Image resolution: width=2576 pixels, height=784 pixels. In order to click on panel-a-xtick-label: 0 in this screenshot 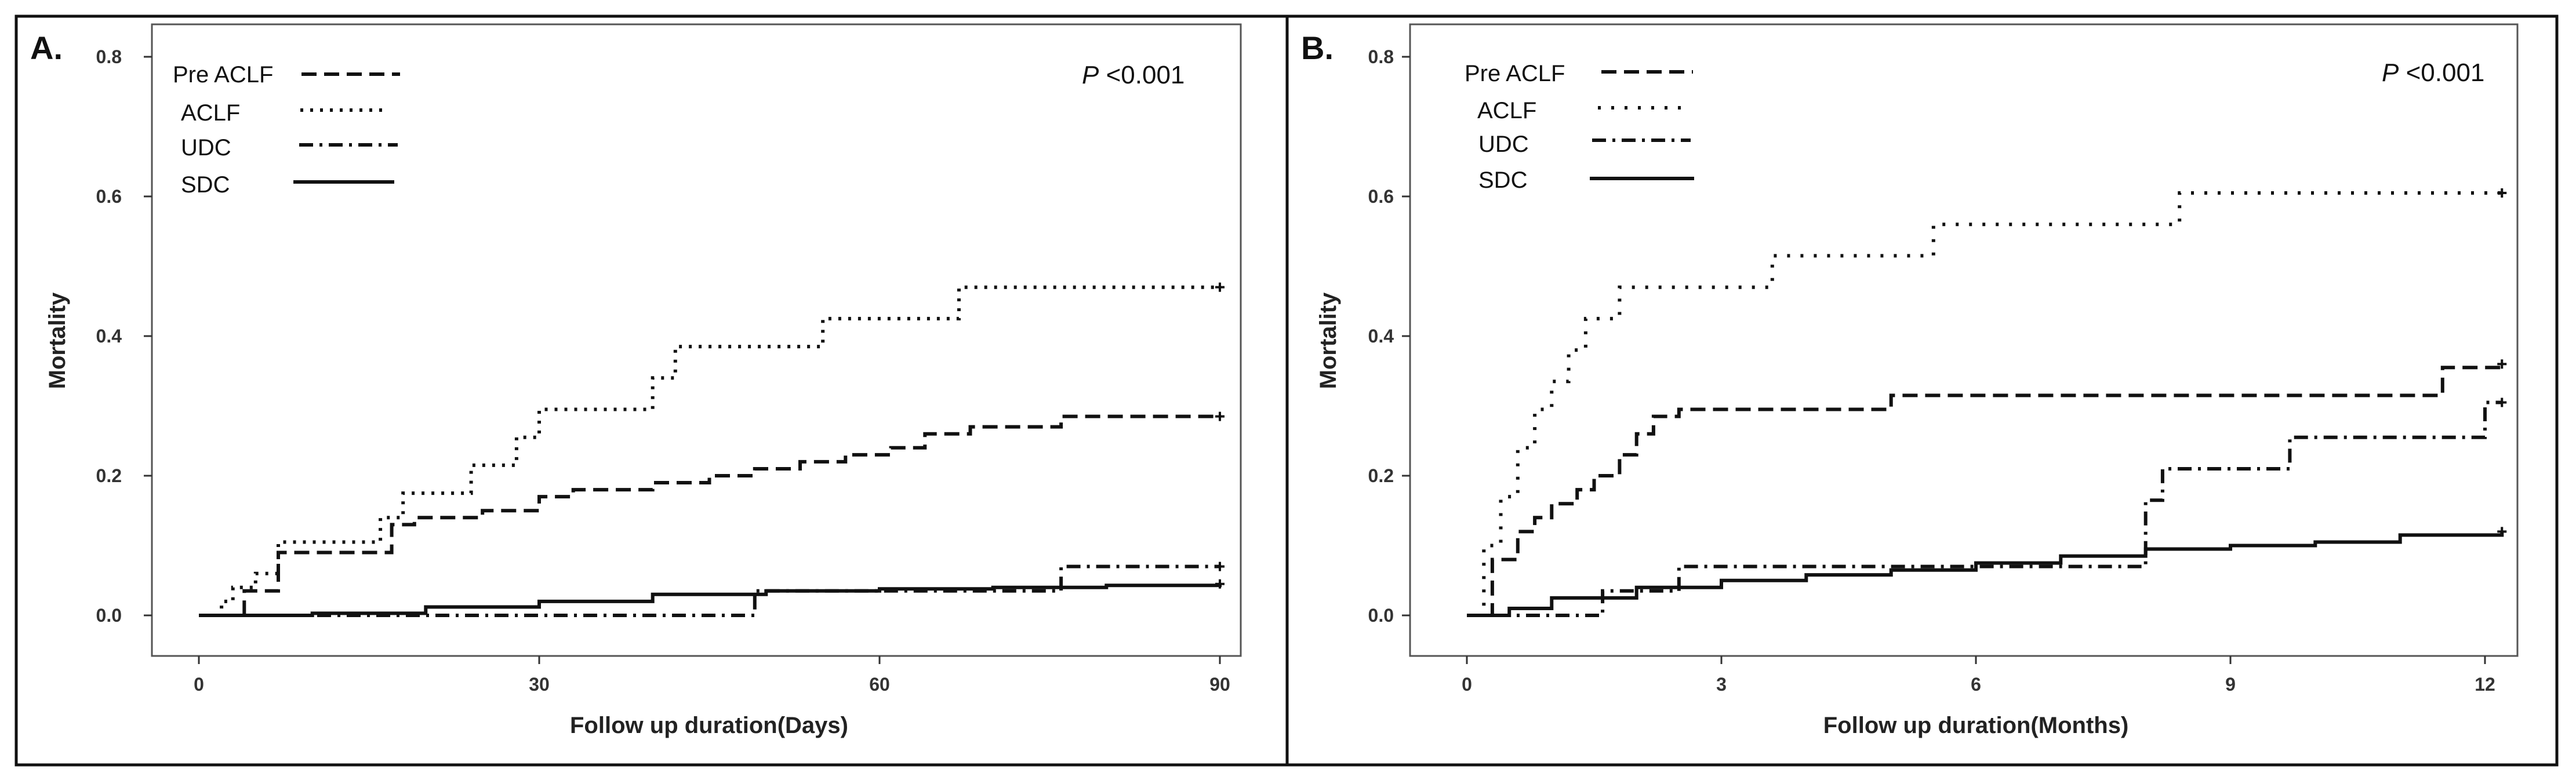, I will do `click(199, 684)`.